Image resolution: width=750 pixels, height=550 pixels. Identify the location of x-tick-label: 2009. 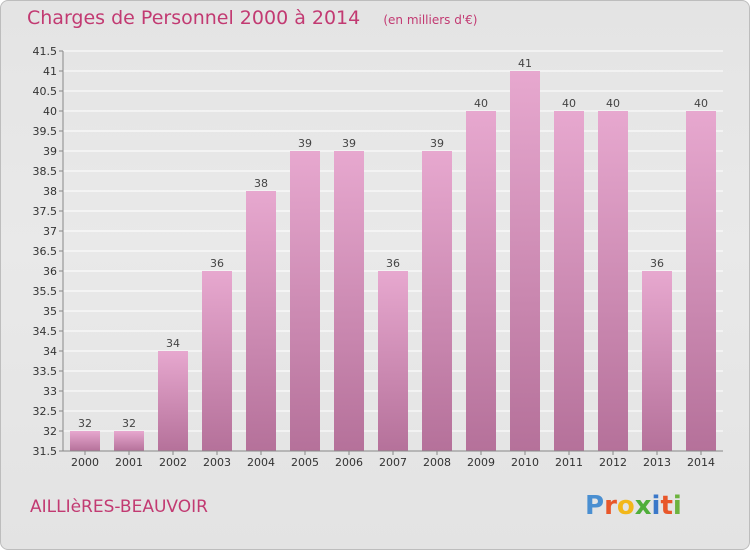
(481, 462).